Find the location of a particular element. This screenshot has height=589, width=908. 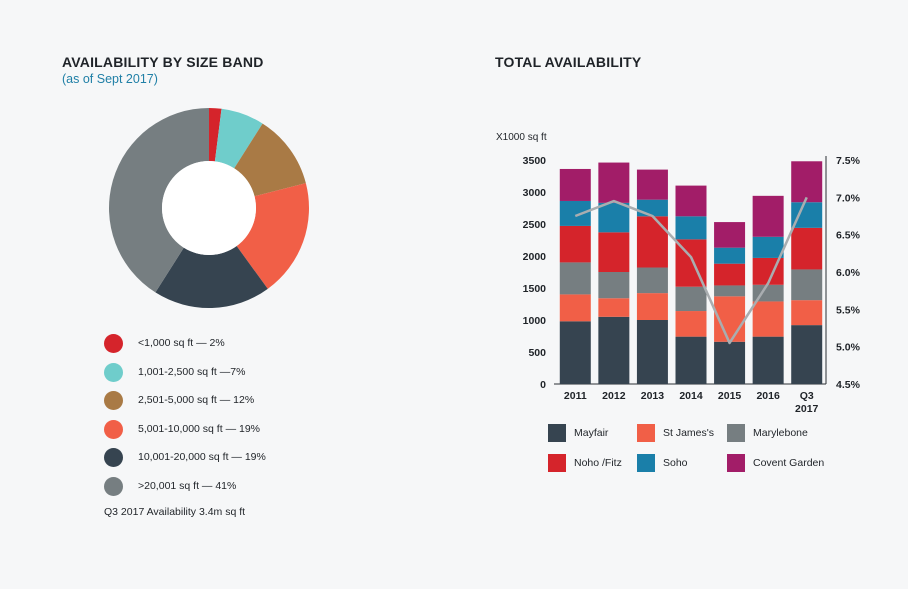

y-tick-label: 3500 is located at coordinates (535, 161).